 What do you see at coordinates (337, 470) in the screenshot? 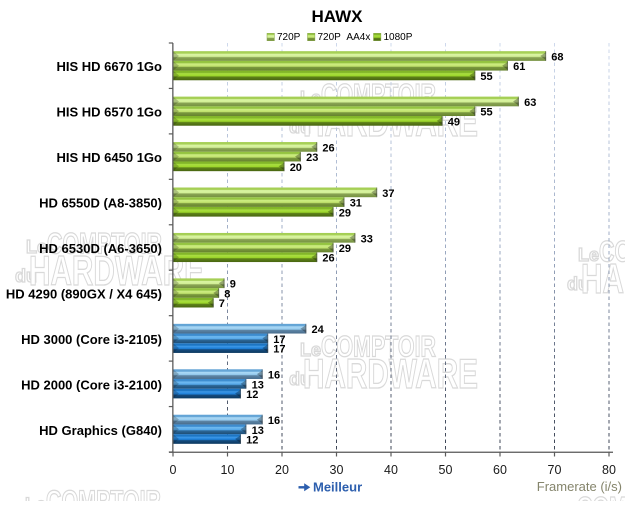
I see `svg-text: 30` at bounding box center [337, 470].